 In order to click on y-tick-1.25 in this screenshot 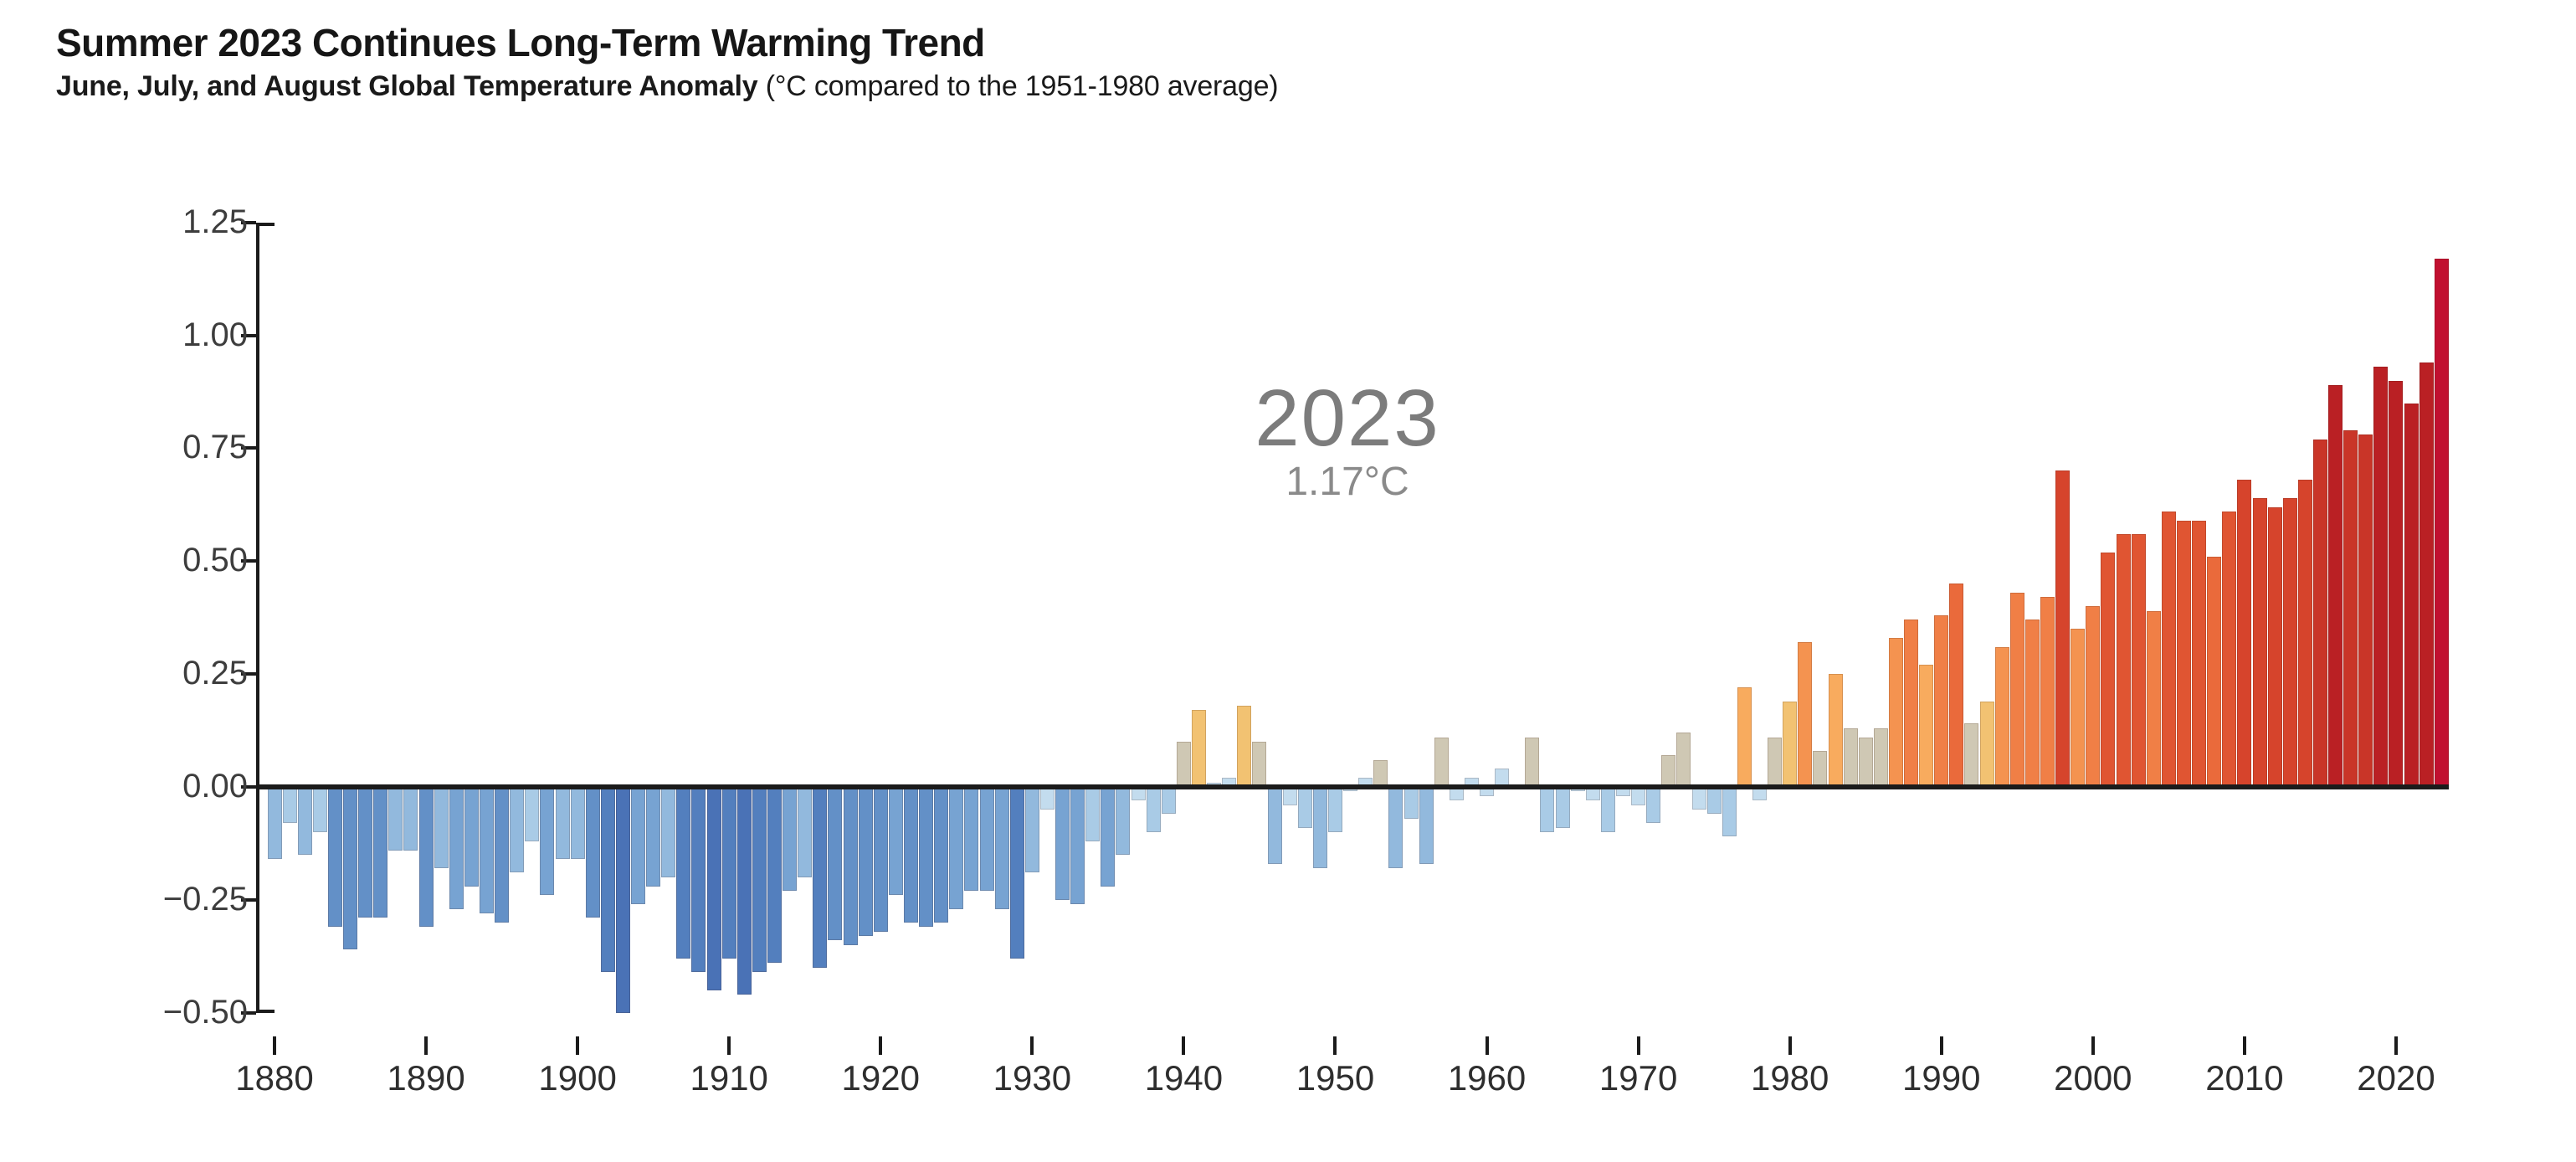, I will do `click(248, 222)`.